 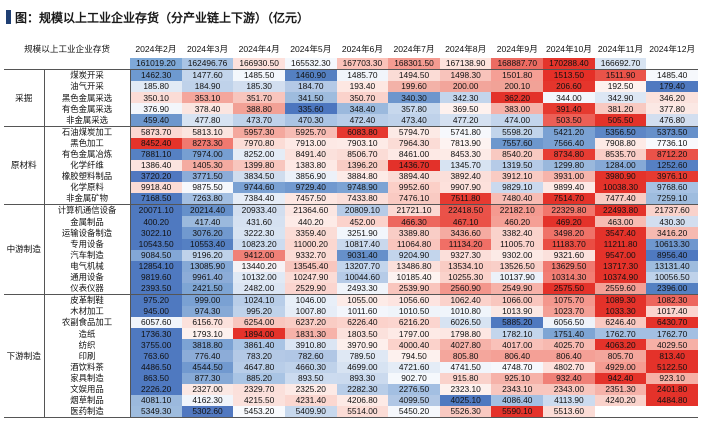 What do you see at coordinates (517, 176) in the screenshot?
I see `value-cell: 3912.10` at bounding box center [517, 176].